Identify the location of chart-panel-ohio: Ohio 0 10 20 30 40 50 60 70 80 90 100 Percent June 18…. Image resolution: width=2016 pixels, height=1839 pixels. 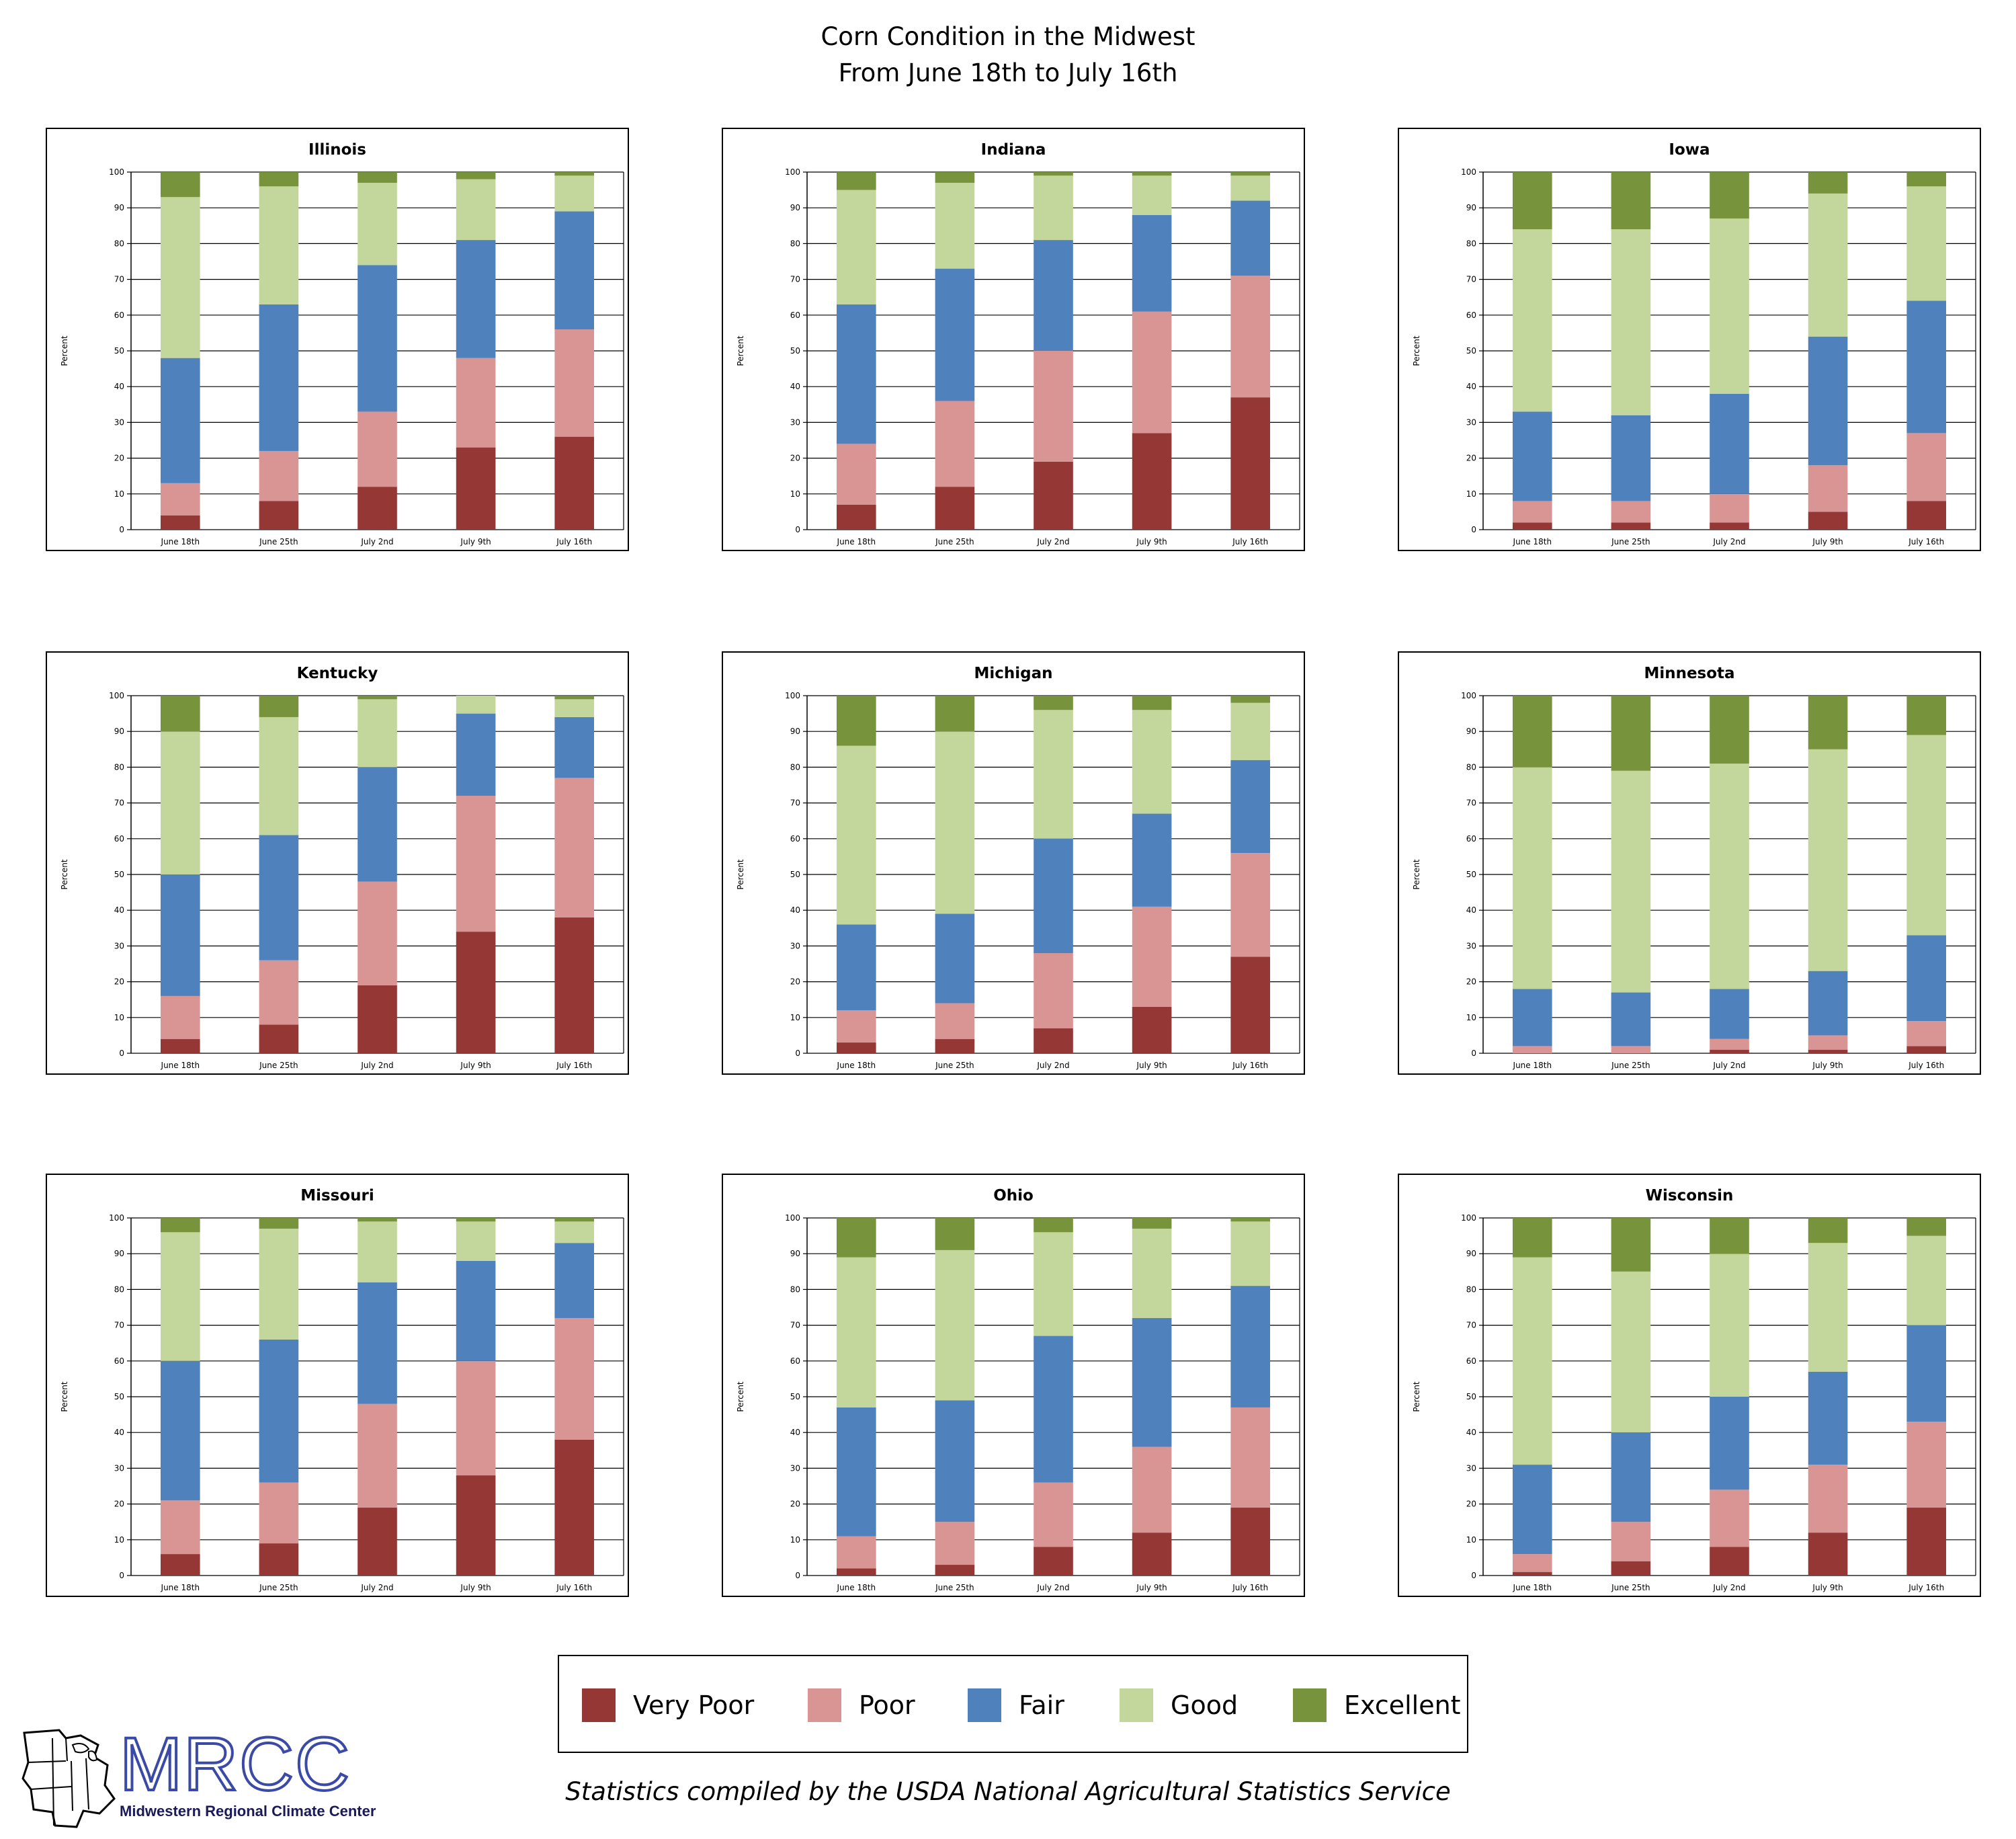
(1014, 1385).